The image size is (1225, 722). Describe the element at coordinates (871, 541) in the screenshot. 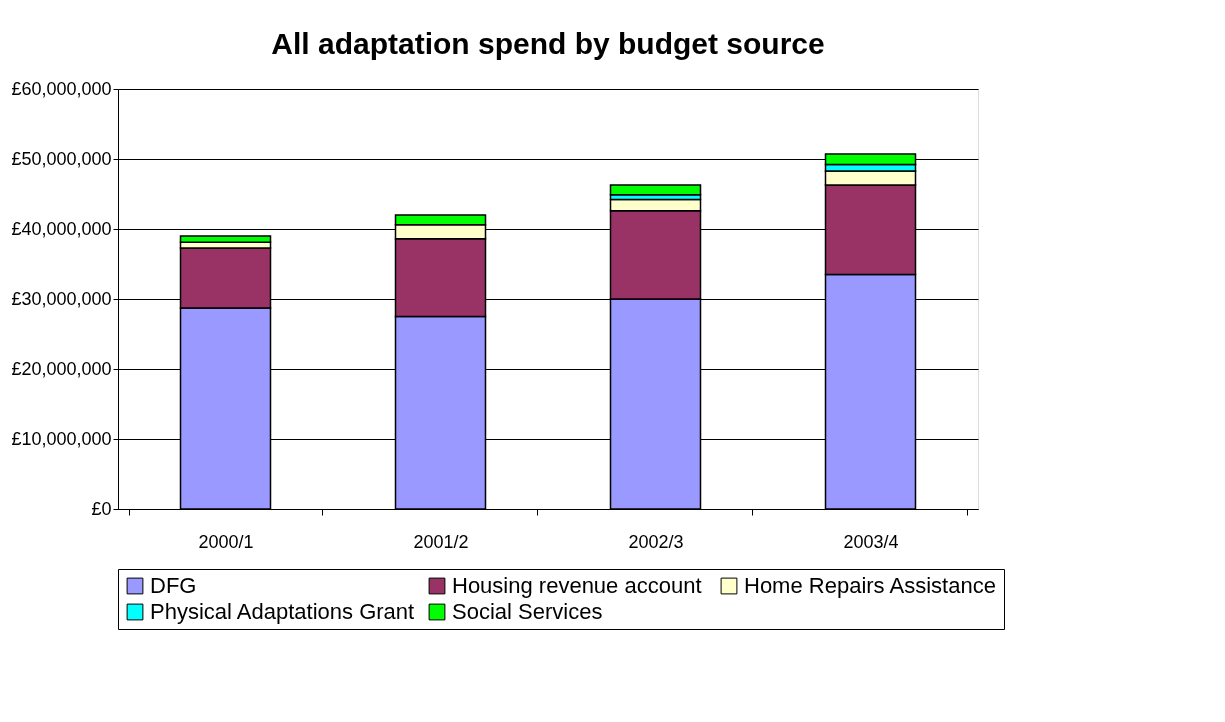

I see `x-tick-label: 2003/4` at that location.